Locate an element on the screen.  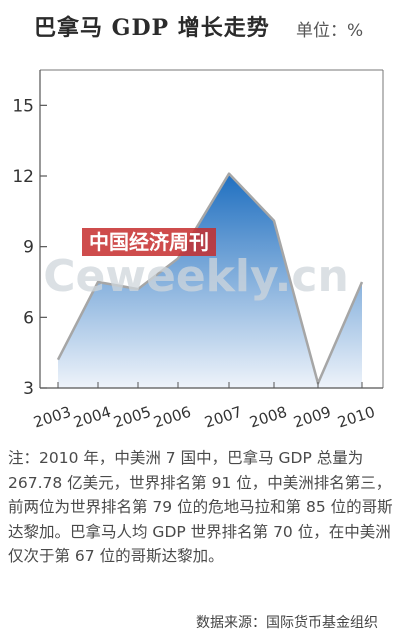
x-tick-label-2010: 2010 is located at coordinates (356, 417).